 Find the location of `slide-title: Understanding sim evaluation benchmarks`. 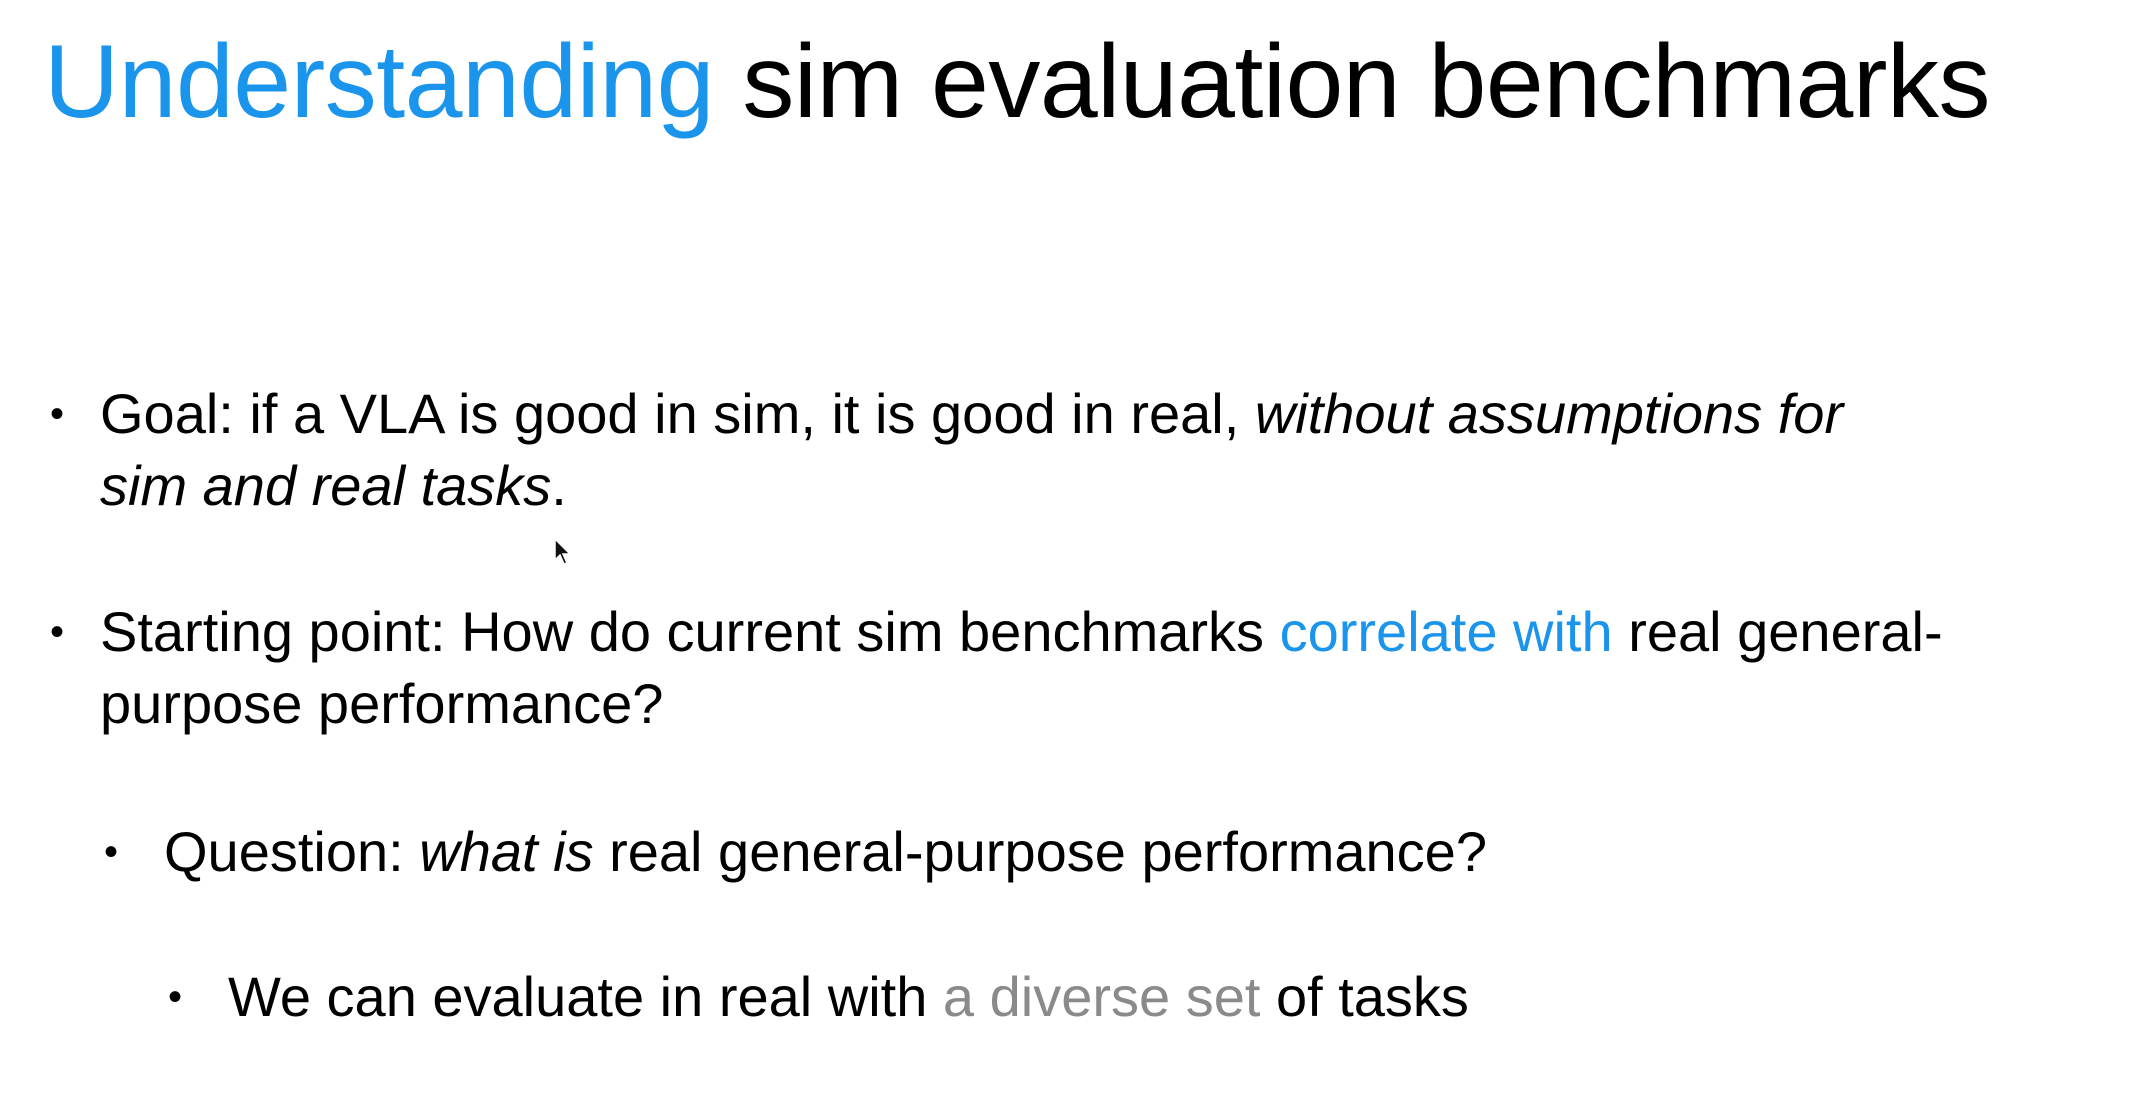

slide-title: Understanding sim evaluation benchmarks is located at coordinates (1017, 82).